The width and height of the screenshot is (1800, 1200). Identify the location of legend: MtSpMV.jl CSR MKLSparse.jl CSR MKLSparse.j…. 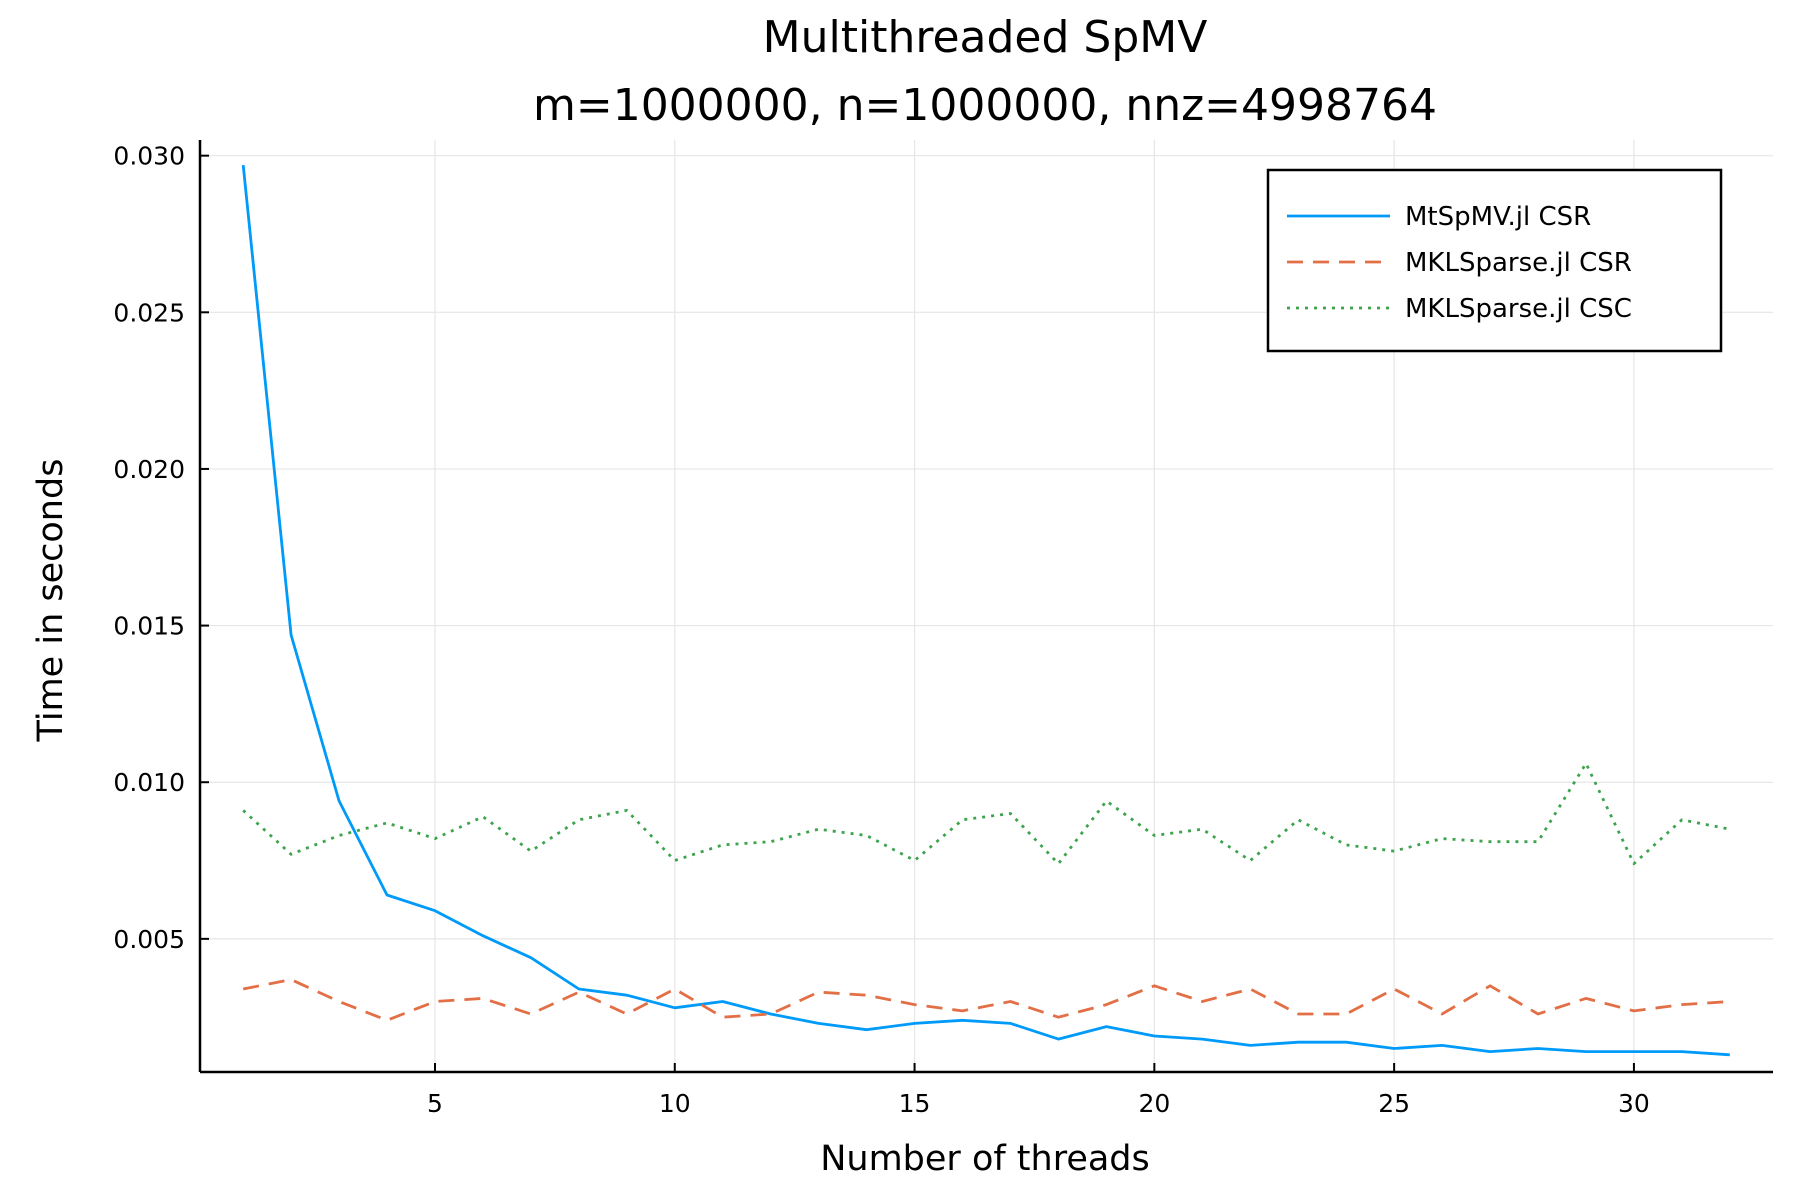
(1494, 260).